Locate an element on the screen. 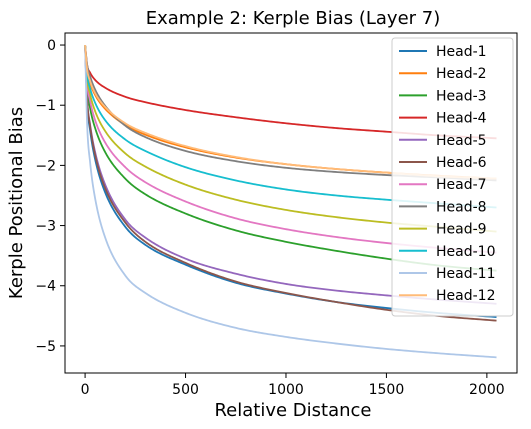 The height and width of the screenshot is (429, 531). legend-label: Head-8 is located at coordinates (461, 207).